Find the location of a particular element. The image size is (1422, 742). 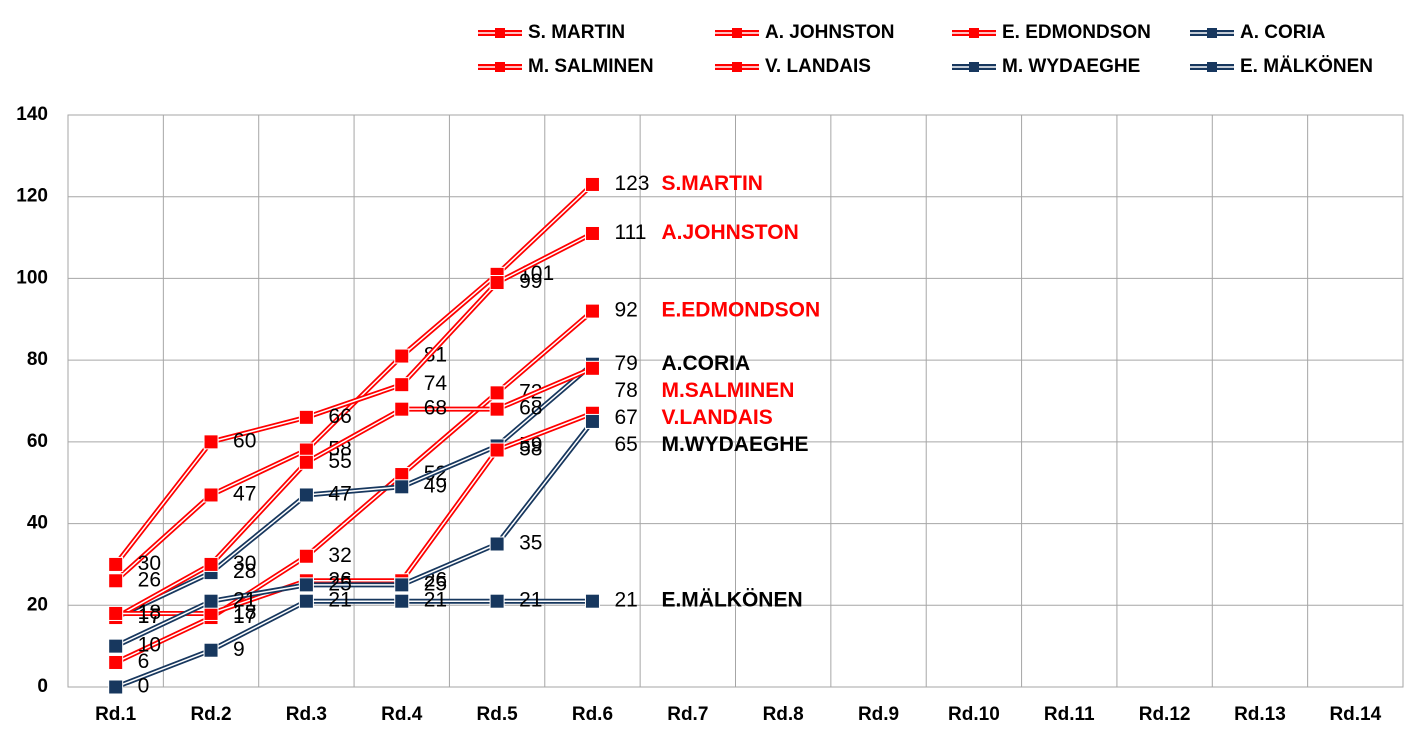

value-label: 6 is located at coordinates (144, 661).